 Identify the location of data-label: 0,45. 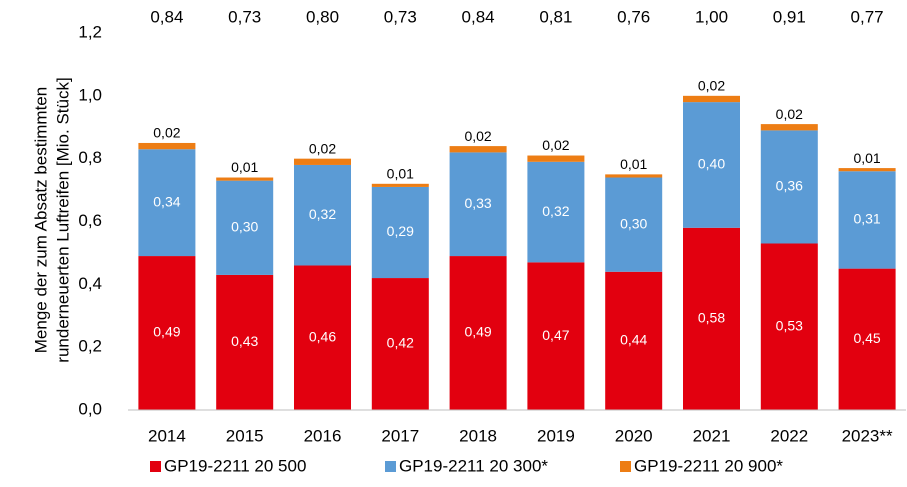
(866, 338).